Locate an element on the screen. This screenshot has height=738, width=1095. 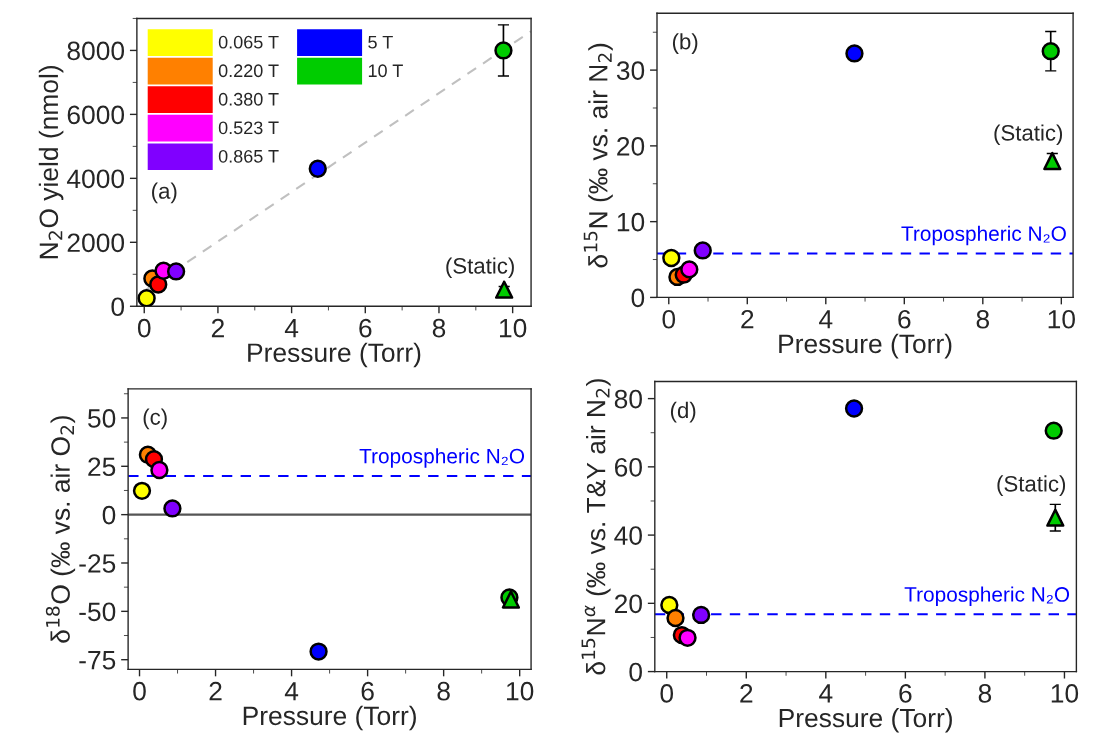
y-tick-label: 80 is located at coordinates (628, 399).